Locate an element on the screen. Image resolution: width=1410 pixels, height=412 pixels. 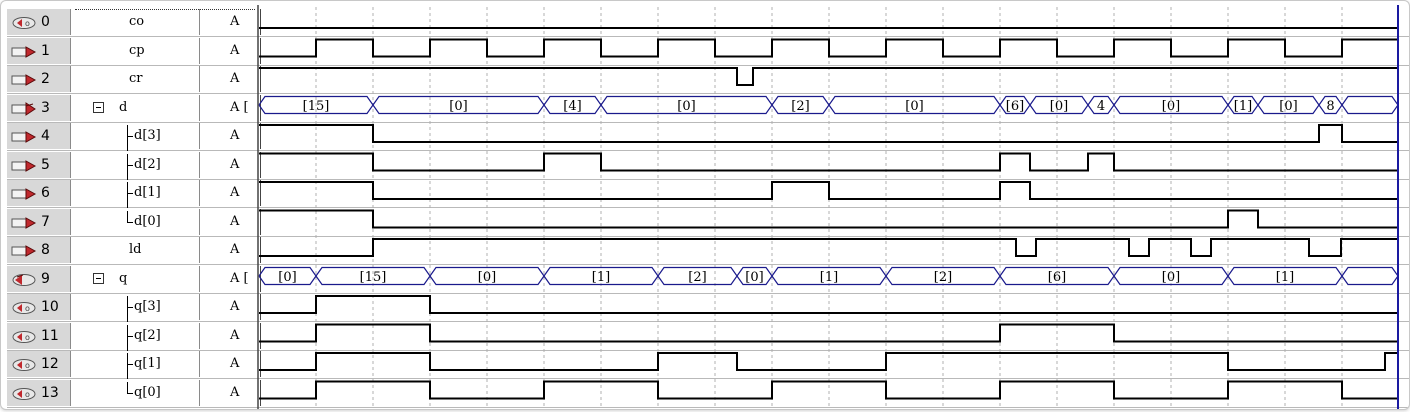
signal-index: 13 is located at coordinates (50, 392).